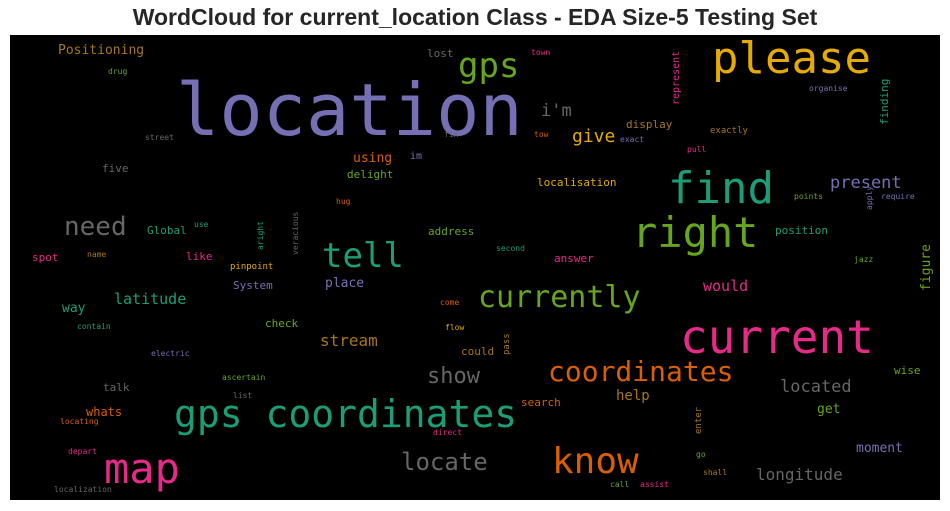 Image resolution: width=950 pixels, height=511 pixels. Describe the element at coordinates (640, 371) in the screenshot. I see `word-coordinates: coordinates` at that location.